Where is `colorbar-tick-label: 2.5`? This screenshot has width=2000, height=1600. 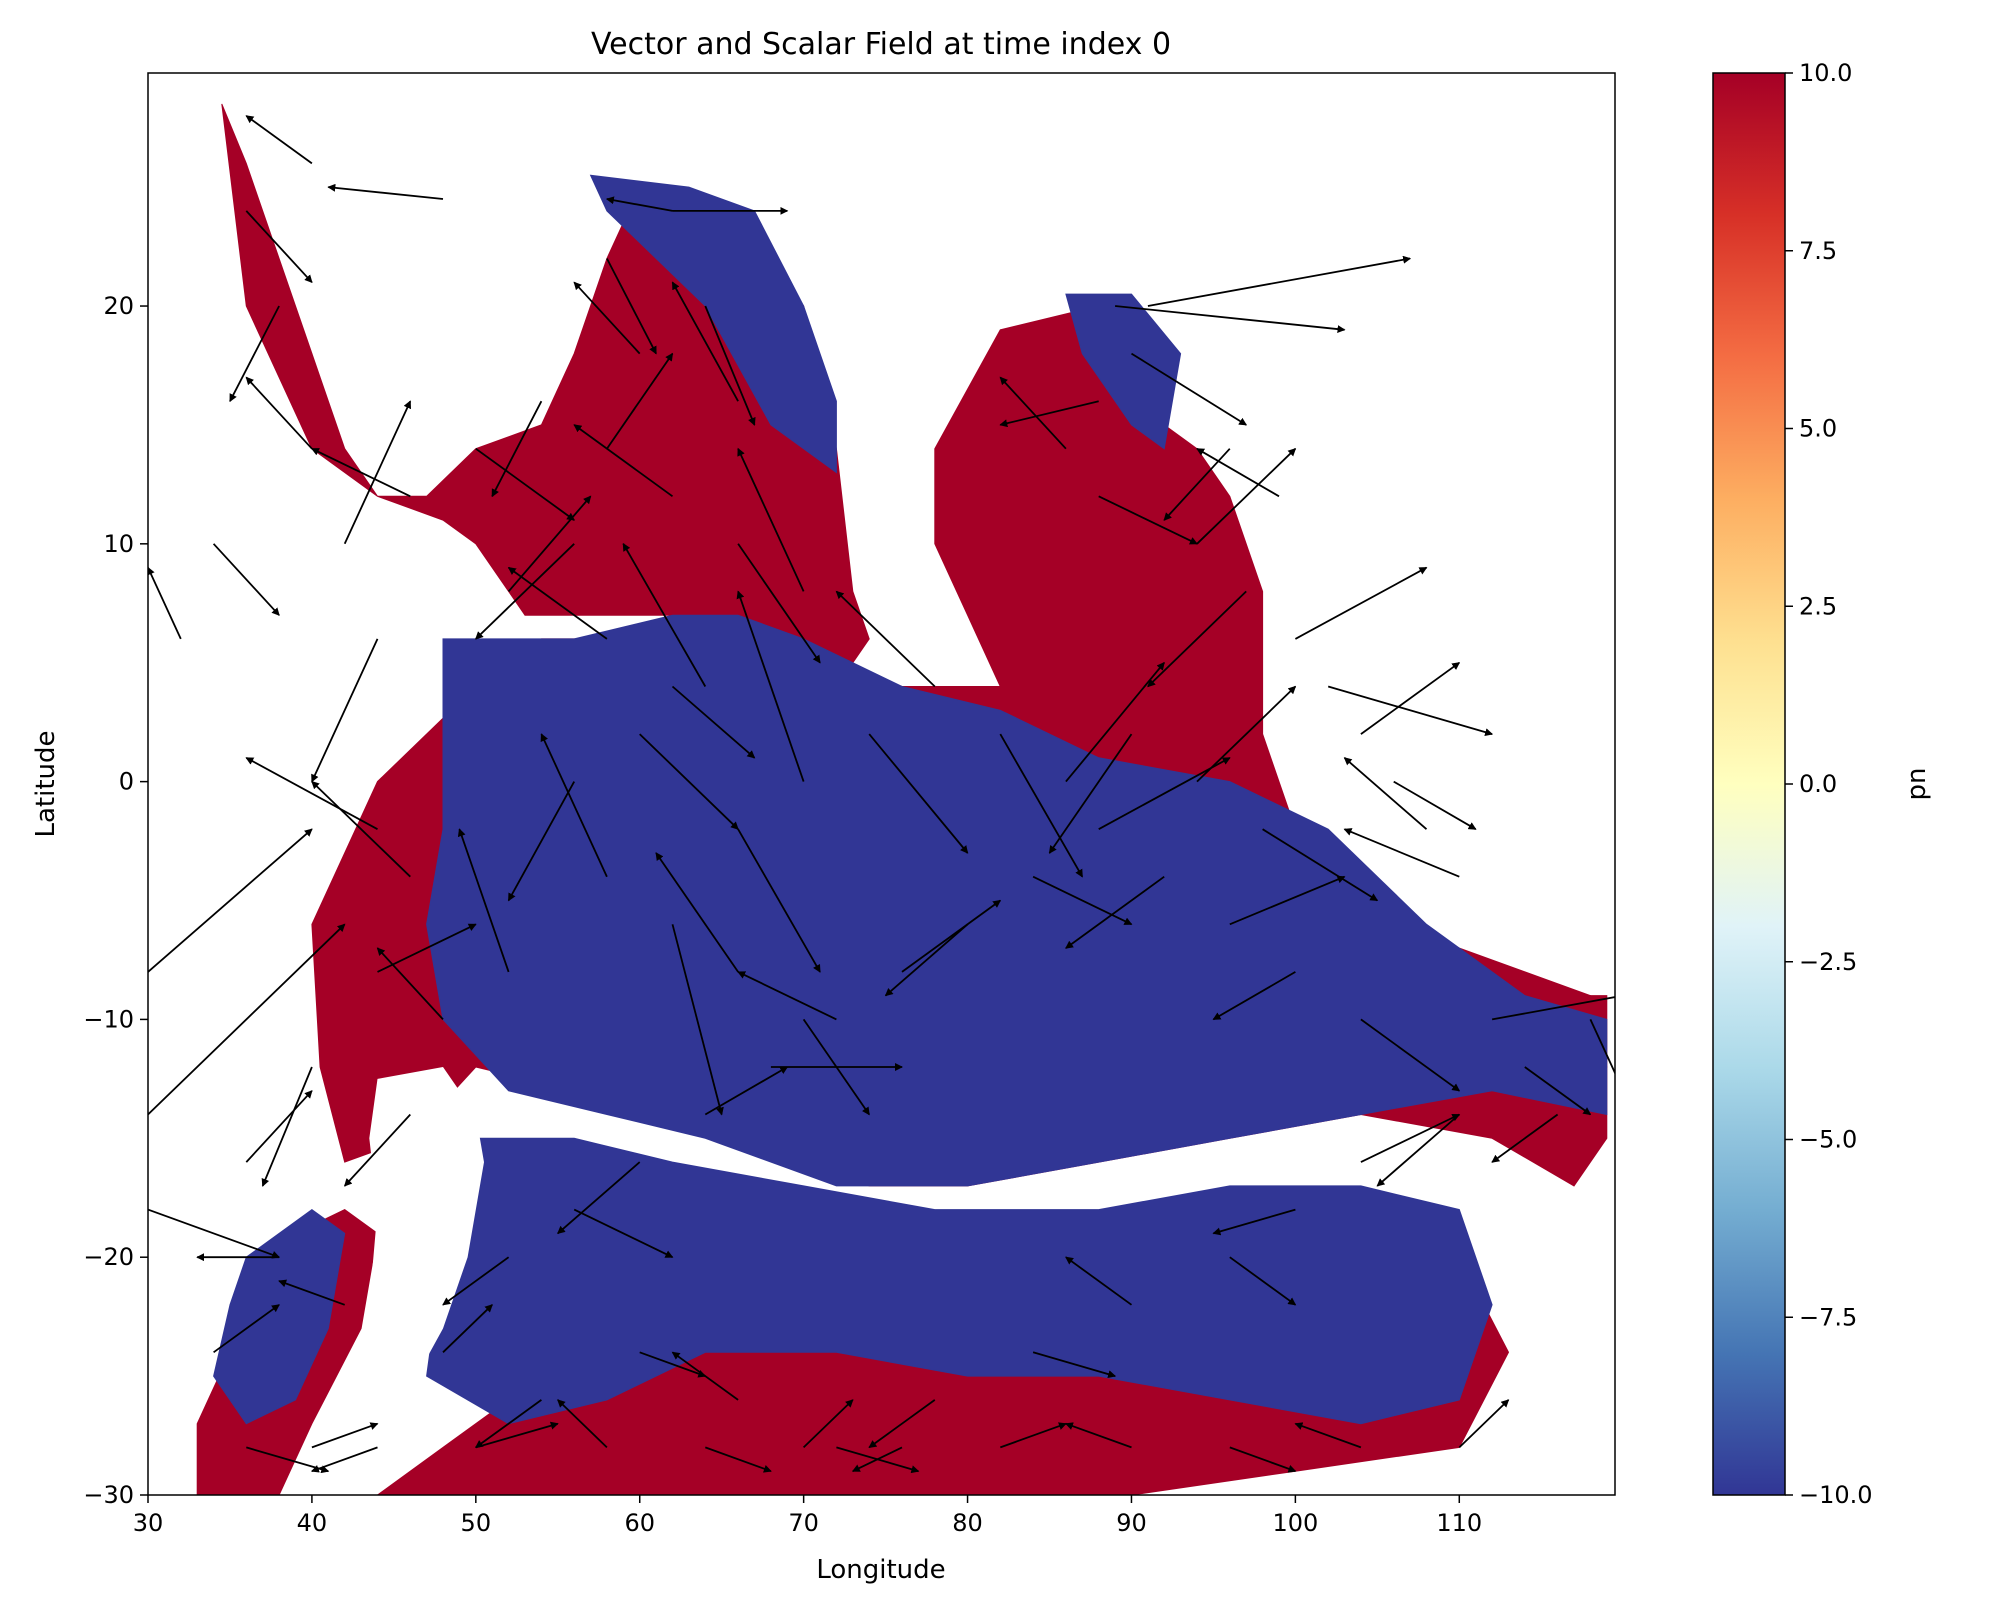 colorbar-tick-label: 2.5 is located at coordinates (1818, 606).